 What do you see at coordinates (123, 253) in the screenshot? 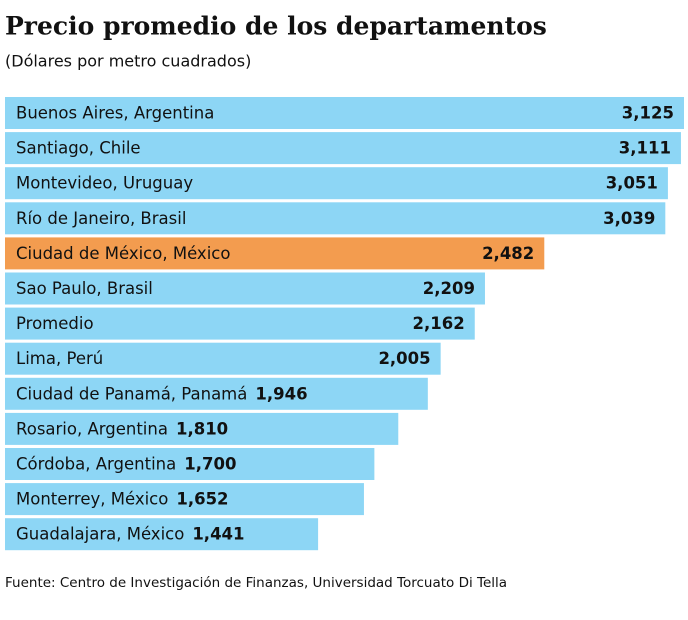
I see `category-label: Ciudad de México, México` at bounding box center [123, 253].